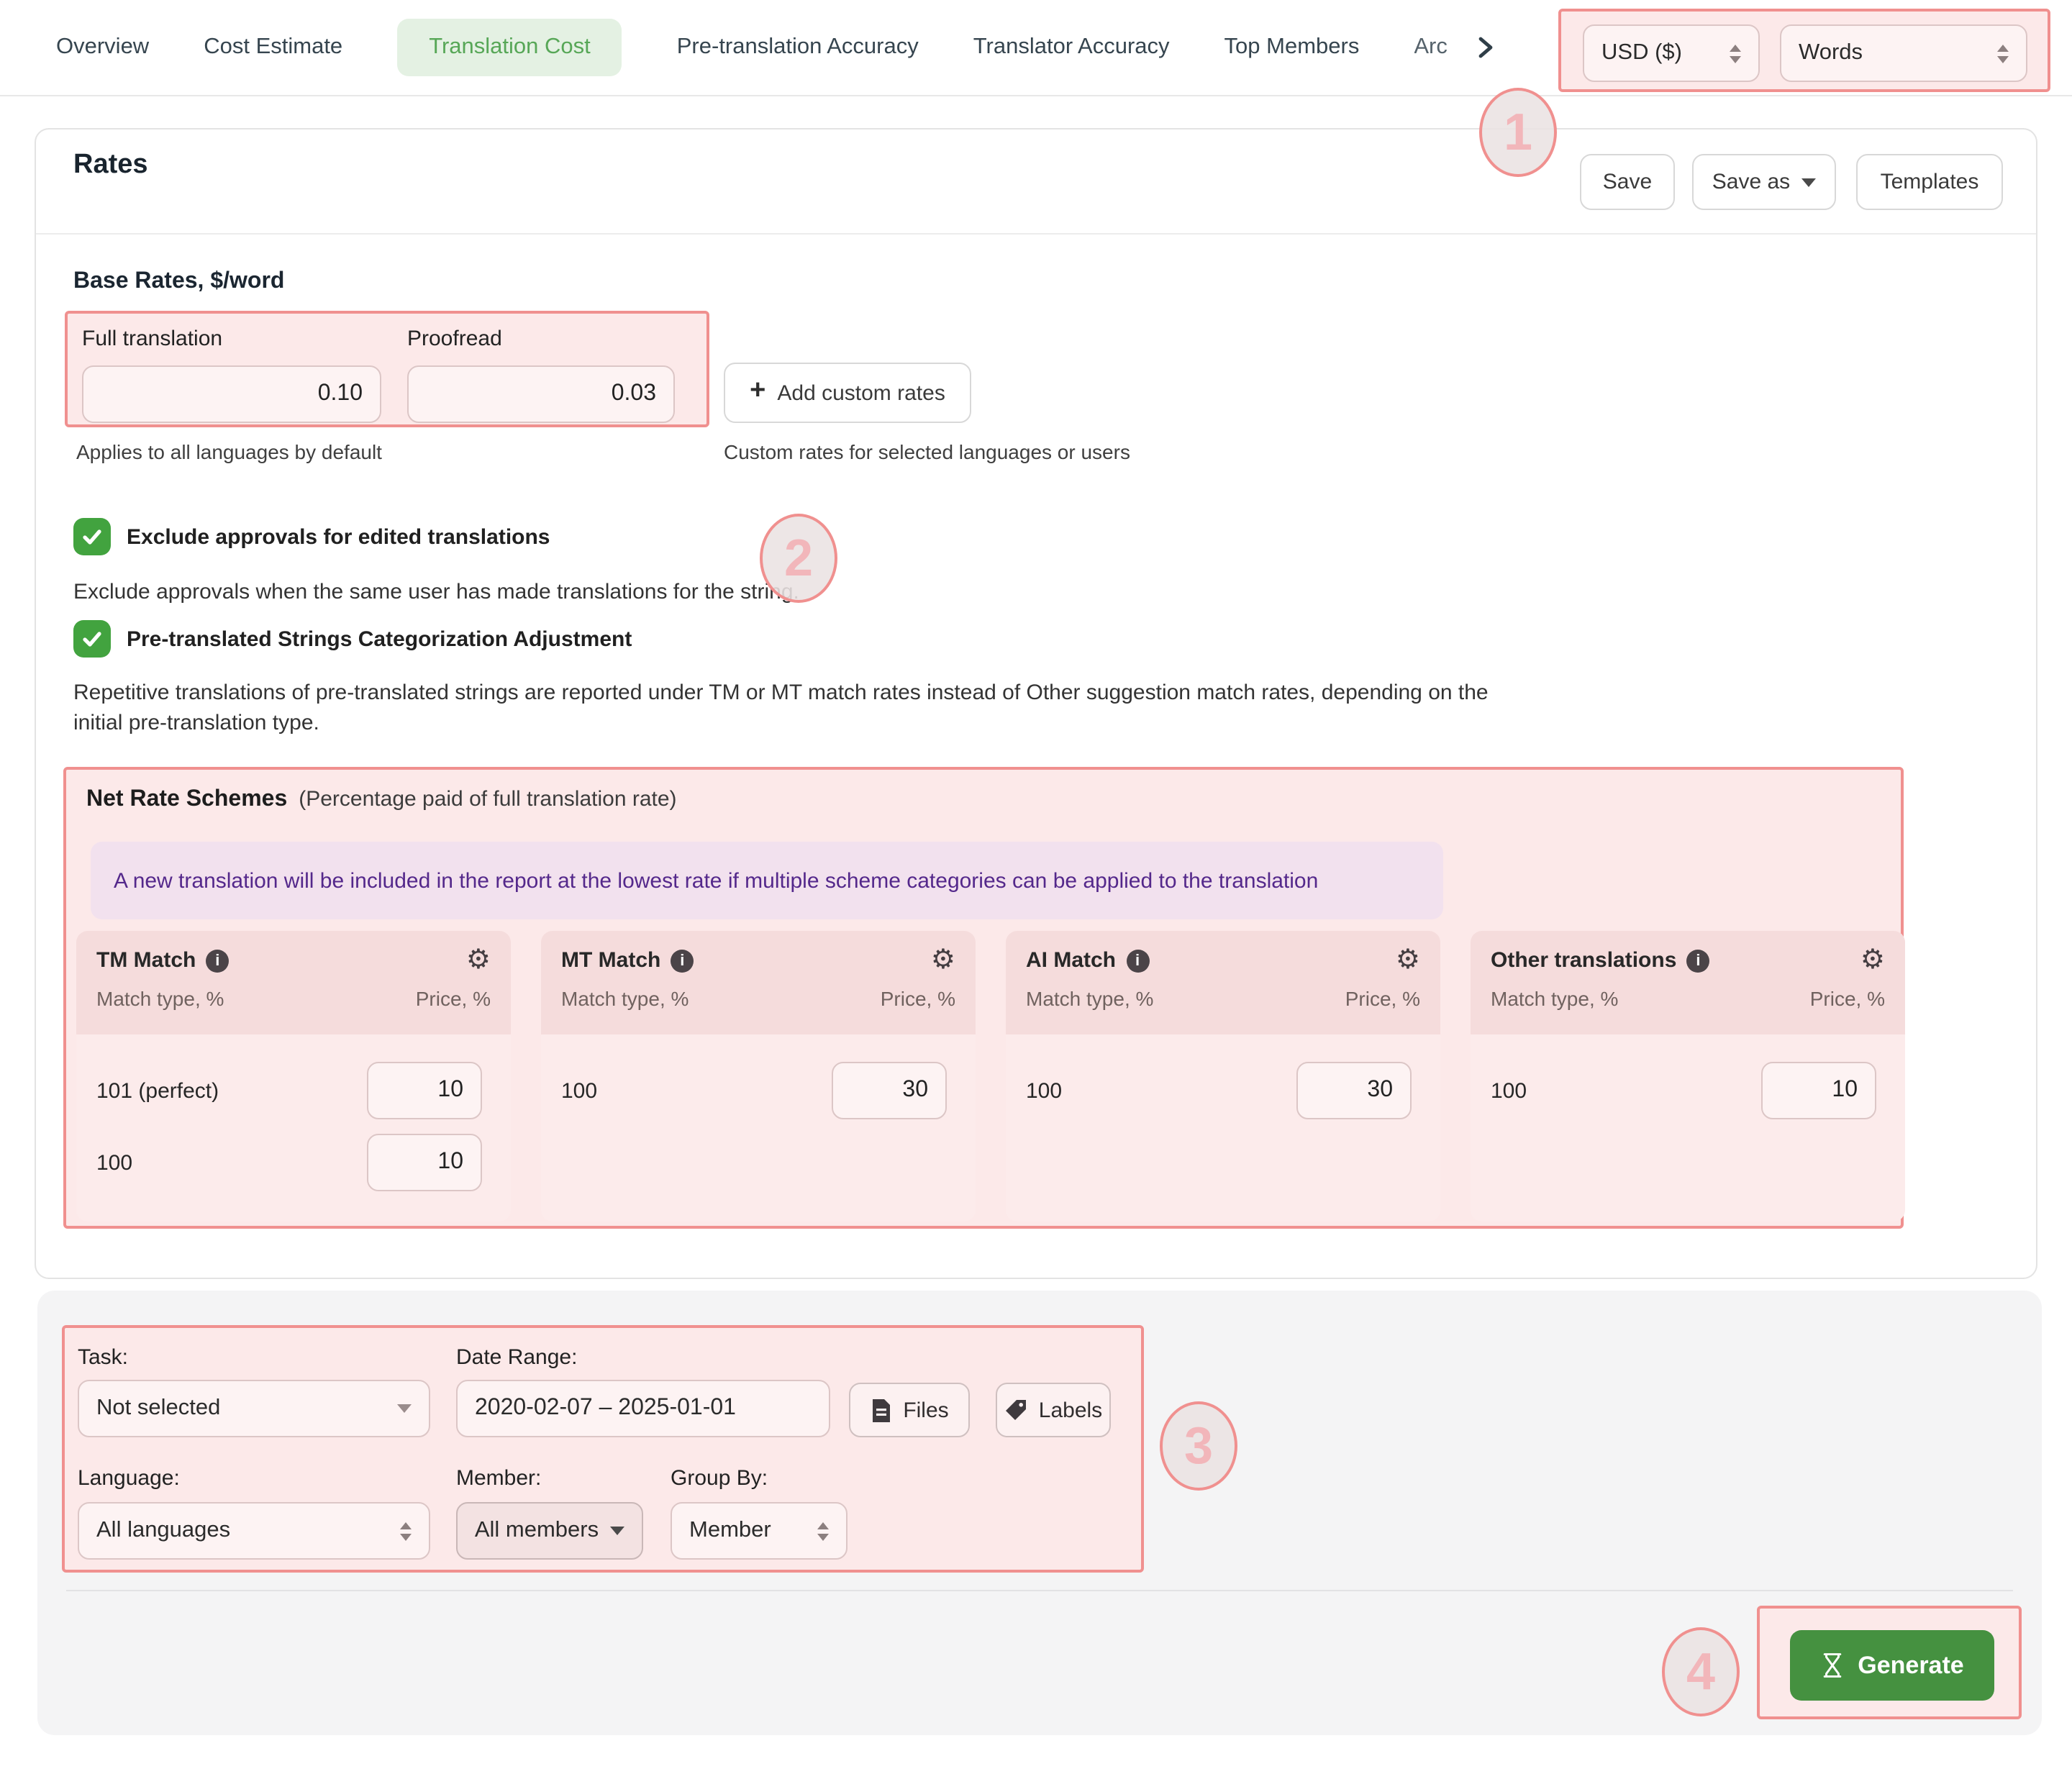 This screenshot has width=2072, height=1774. What do you see at coordinates (720, 1478) in the screenshot?
I see `group-by-label: Group By:` at bounding box center [720, 1478].